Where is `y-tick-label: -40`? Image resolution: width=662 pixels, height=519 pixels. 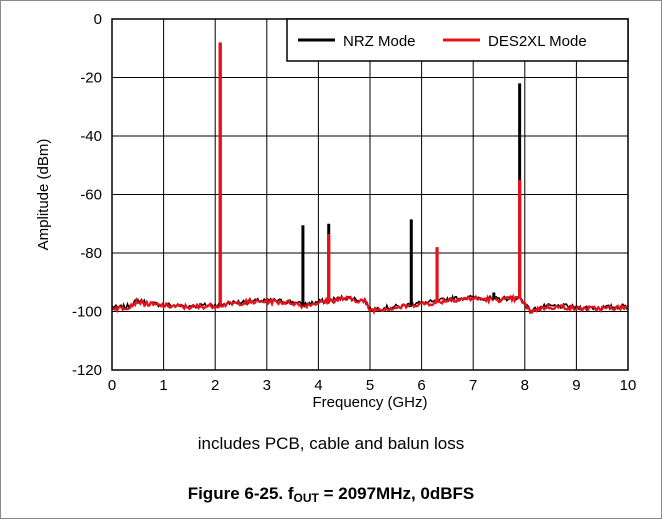 y-tick-label: -40 is located at coordinates (91, 136).